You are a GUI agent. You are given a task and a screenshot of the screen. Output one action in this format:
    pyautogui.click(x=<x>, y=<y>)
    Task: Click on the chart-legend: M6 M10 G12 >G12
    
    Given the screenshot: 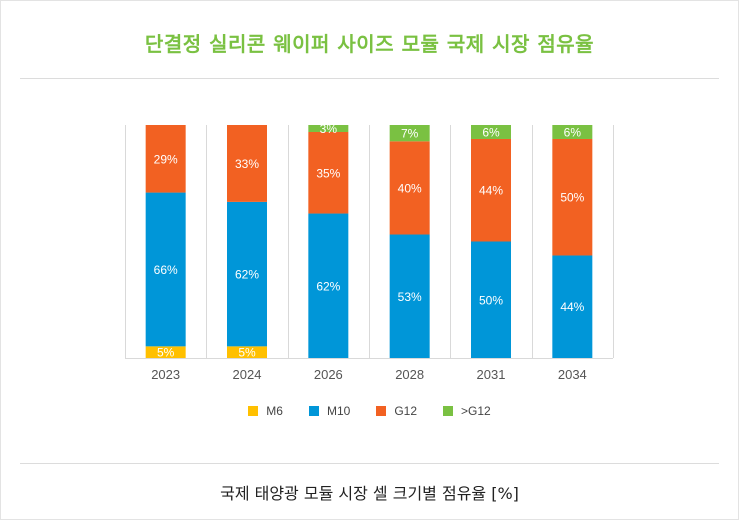 What is the action you would take?
    pyautogui.click(x=369, y=411)
    